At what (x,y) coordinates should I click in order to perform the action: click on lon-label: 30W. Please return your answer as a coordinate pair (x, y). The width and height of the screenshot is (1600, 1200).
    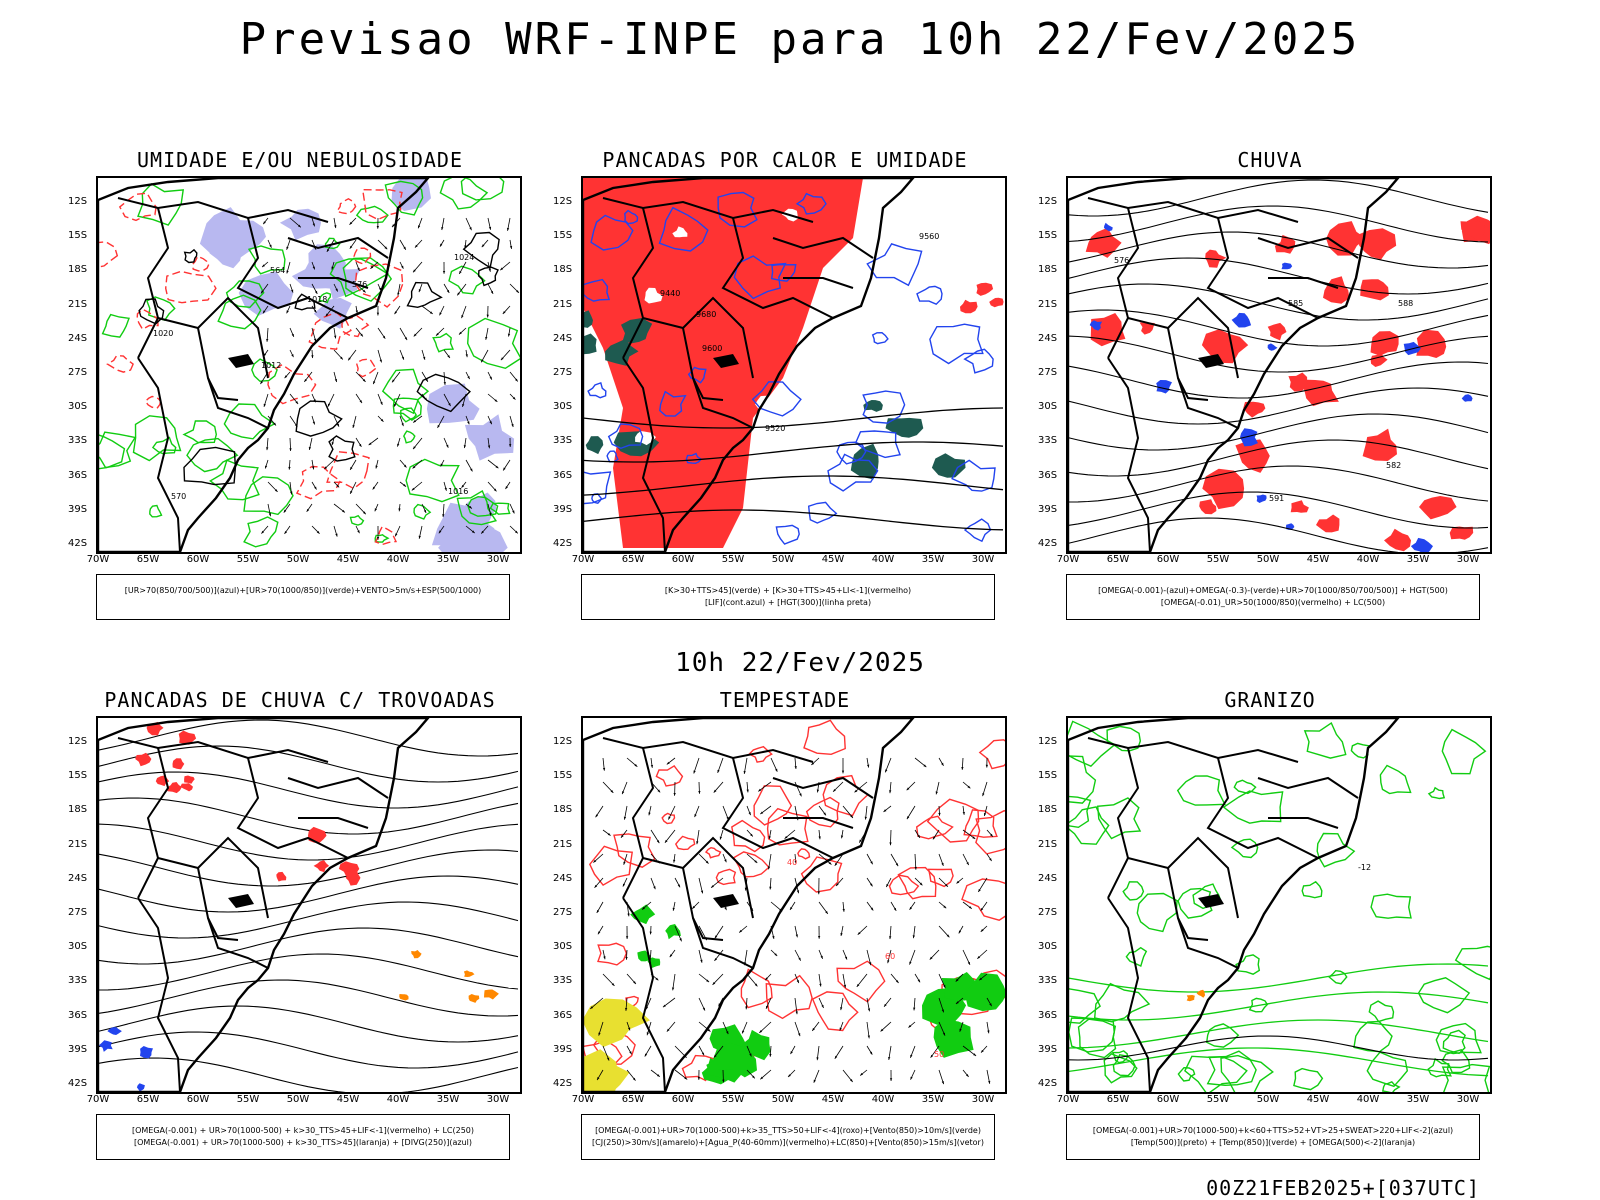
    Looking at the image, I should click on (1468, 559).